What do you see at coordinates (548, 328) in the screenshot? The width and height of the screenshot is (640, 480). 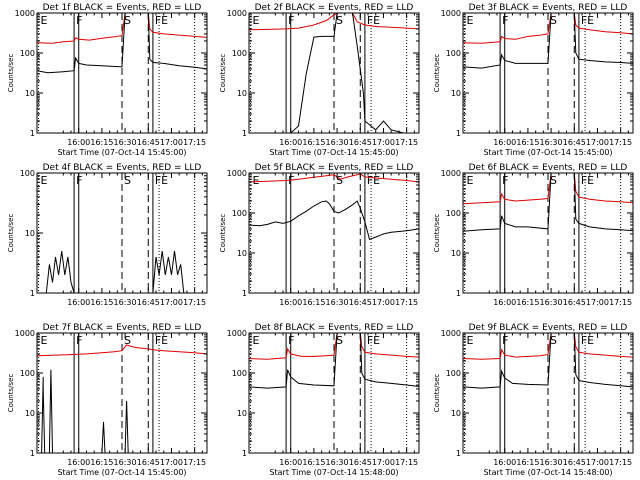 I see `panel-title: Det 9f BLACK = Events, RED = LLD` at bounding box center [548, 328].